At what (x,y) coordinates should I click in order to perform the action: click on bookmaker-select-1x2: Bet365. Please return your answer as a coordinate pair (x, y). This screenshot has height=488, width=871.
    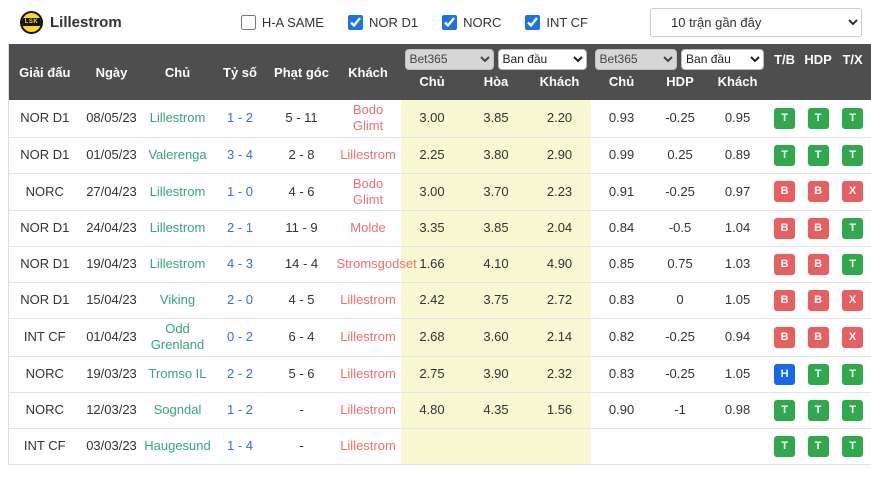
    Looking at the image, I should click on (449, 59).